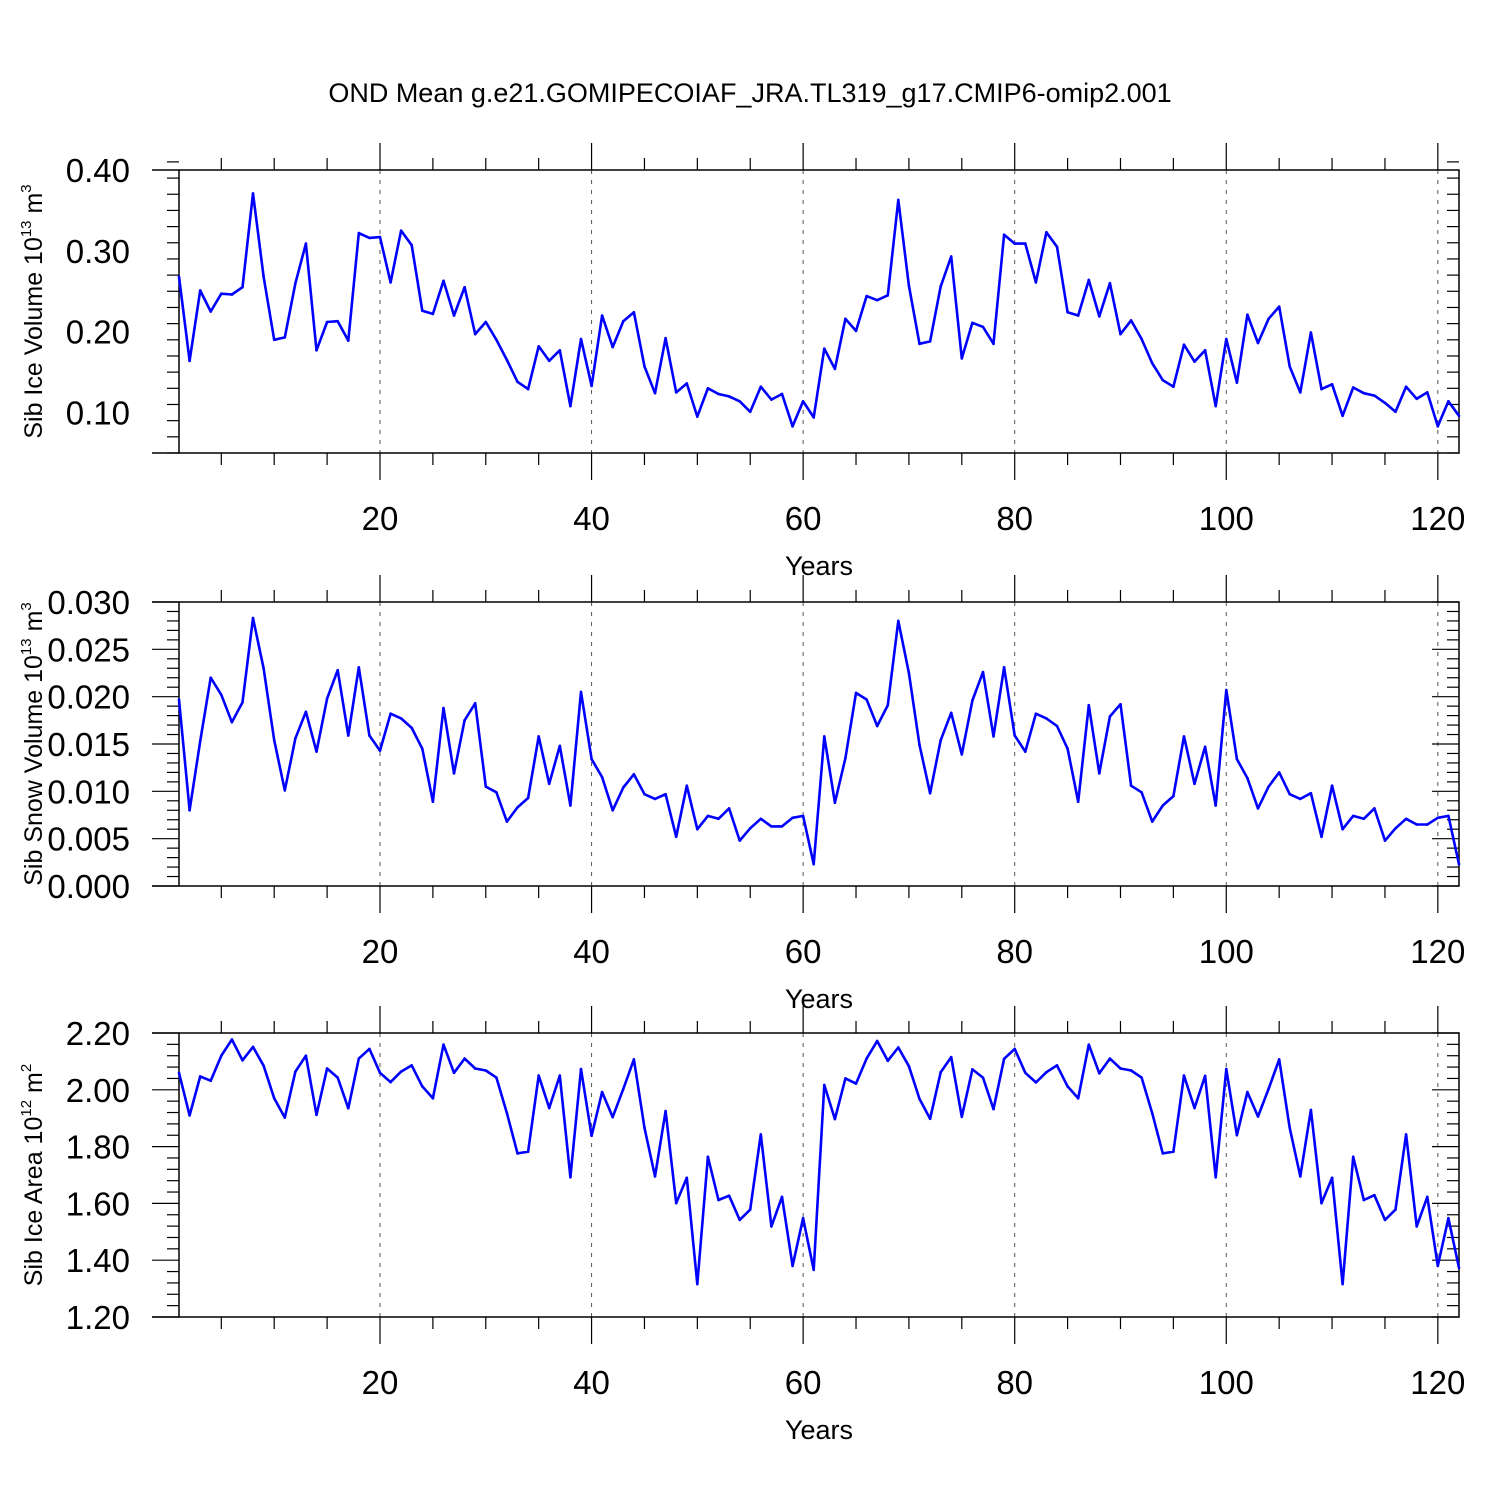 This screenshot has height=1500, width=1500. Describe the element at coordinates (88, 697) in the screenshot. I see `y-tick-label: 0.020` at that location.